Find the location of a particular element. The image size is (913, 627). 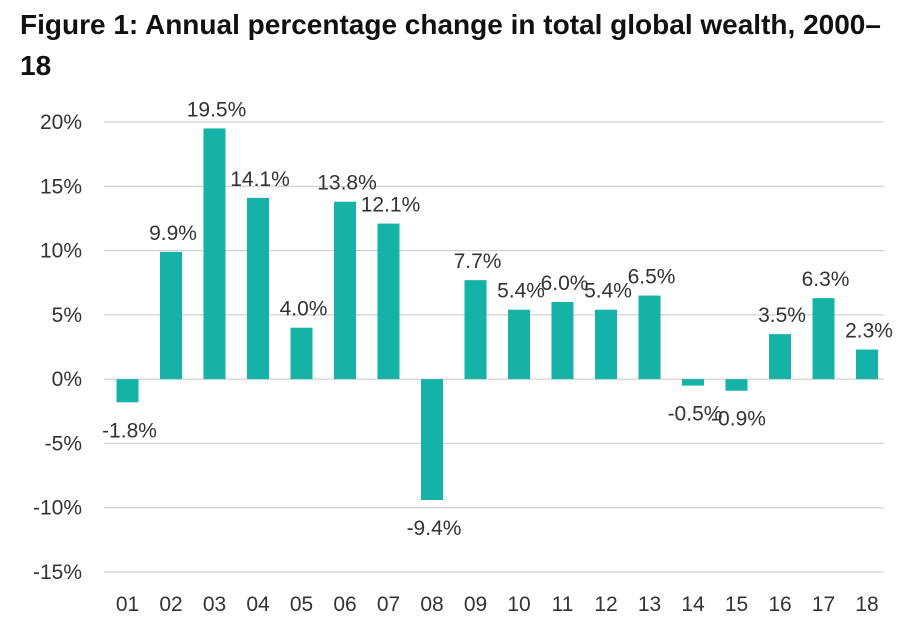

y-tick-label: -5% is located at coordinates (63, 443).